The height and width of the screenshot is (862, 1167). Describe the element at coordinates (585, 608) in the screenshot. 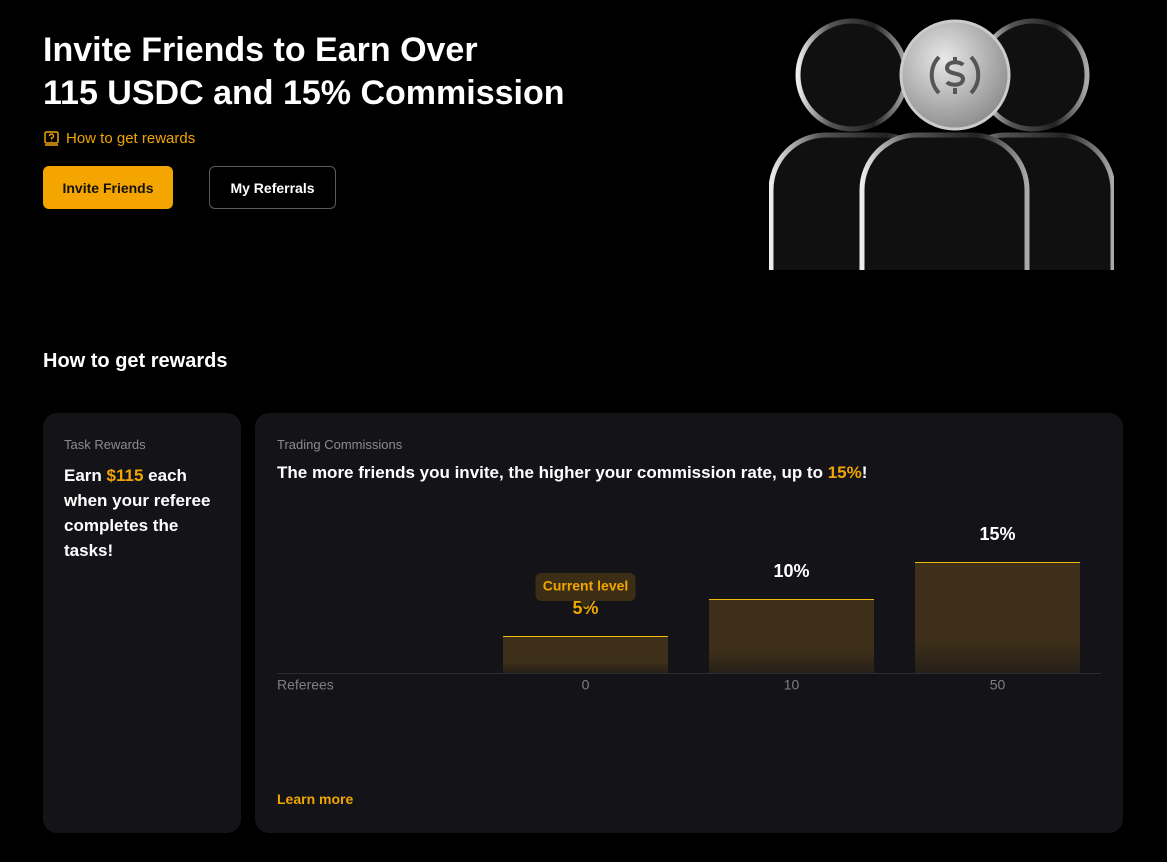

I see `value-label: 5%` at that location.